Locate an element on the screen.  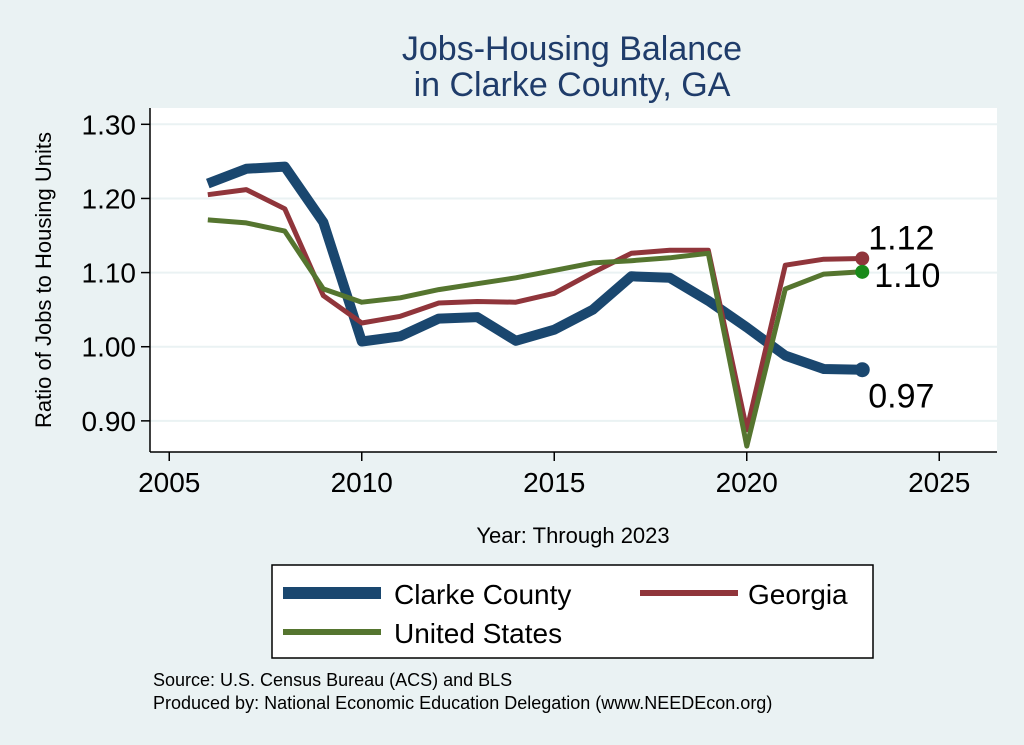
y-tick-label-1: 1.00 is located at coordinates (109, 347).